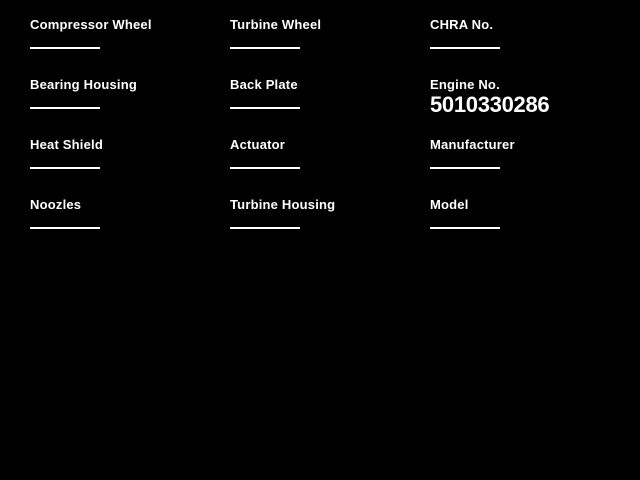 This screenshot has height=480, width=640. What do you see at coordinates (276, 24) in the screenshot?
I see `turbine-wheel-label: Turbine Wheel` at bounding box center [276, 24].